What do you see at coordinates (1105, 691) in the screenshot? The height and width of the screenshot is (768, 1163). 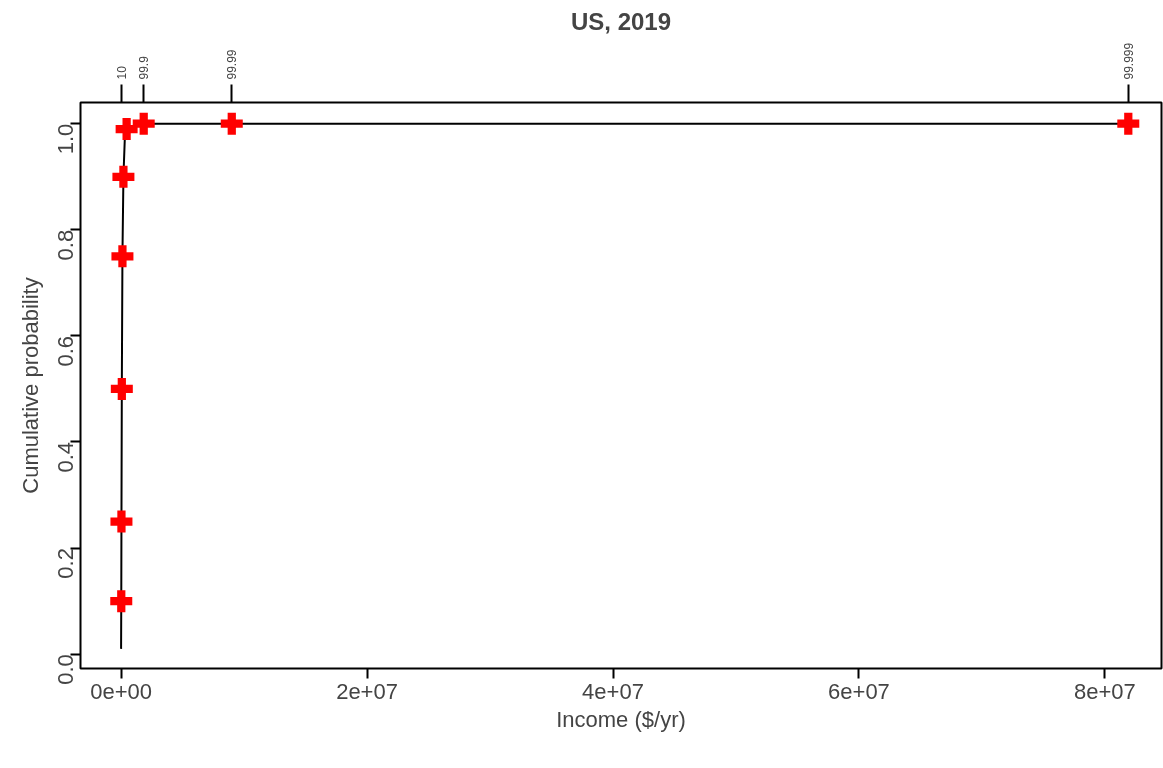 I see `x-tick-label: 8e+07` at bounding box center [1105, 691].